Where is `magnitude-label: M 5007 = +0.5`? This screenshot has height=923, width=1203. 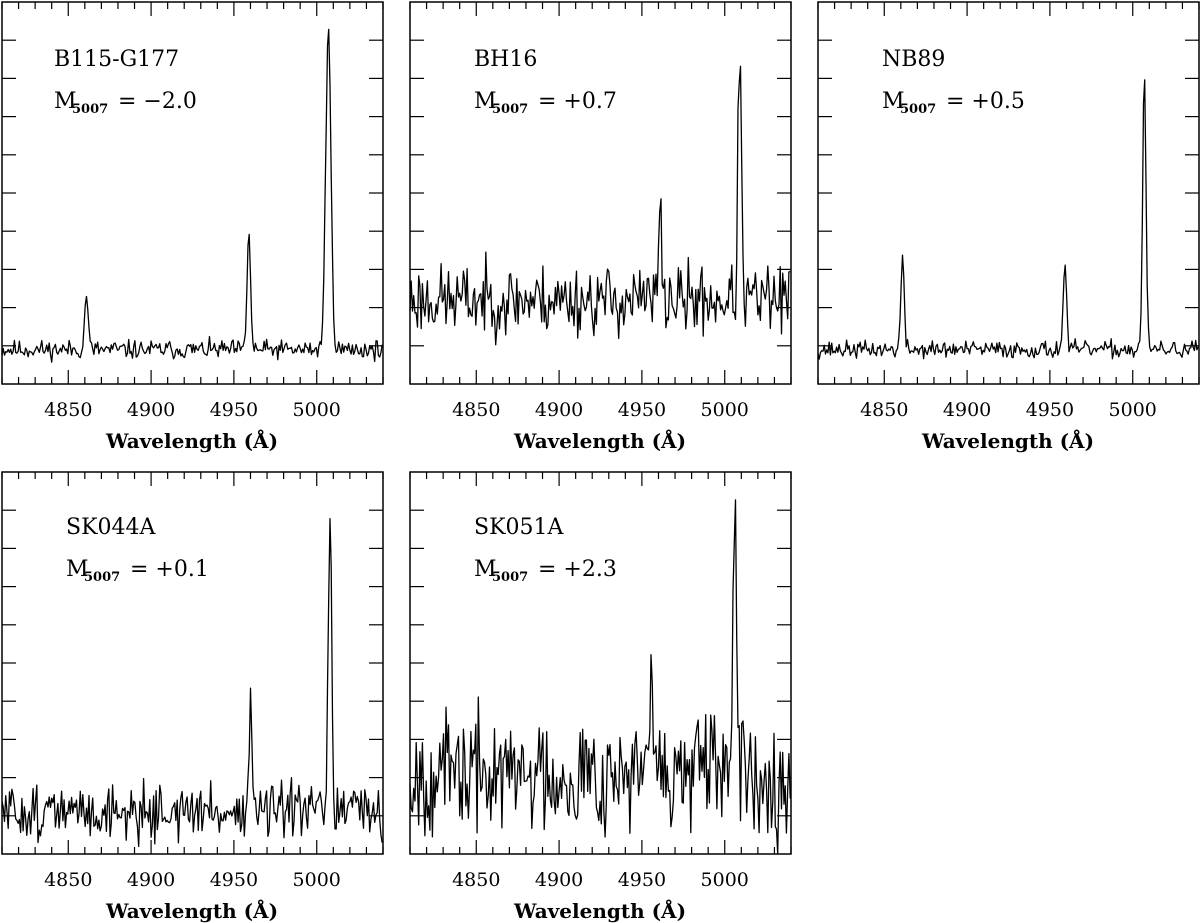 magnitude-label: M 5007 = +0.5 is located at coordinates (953, 103).